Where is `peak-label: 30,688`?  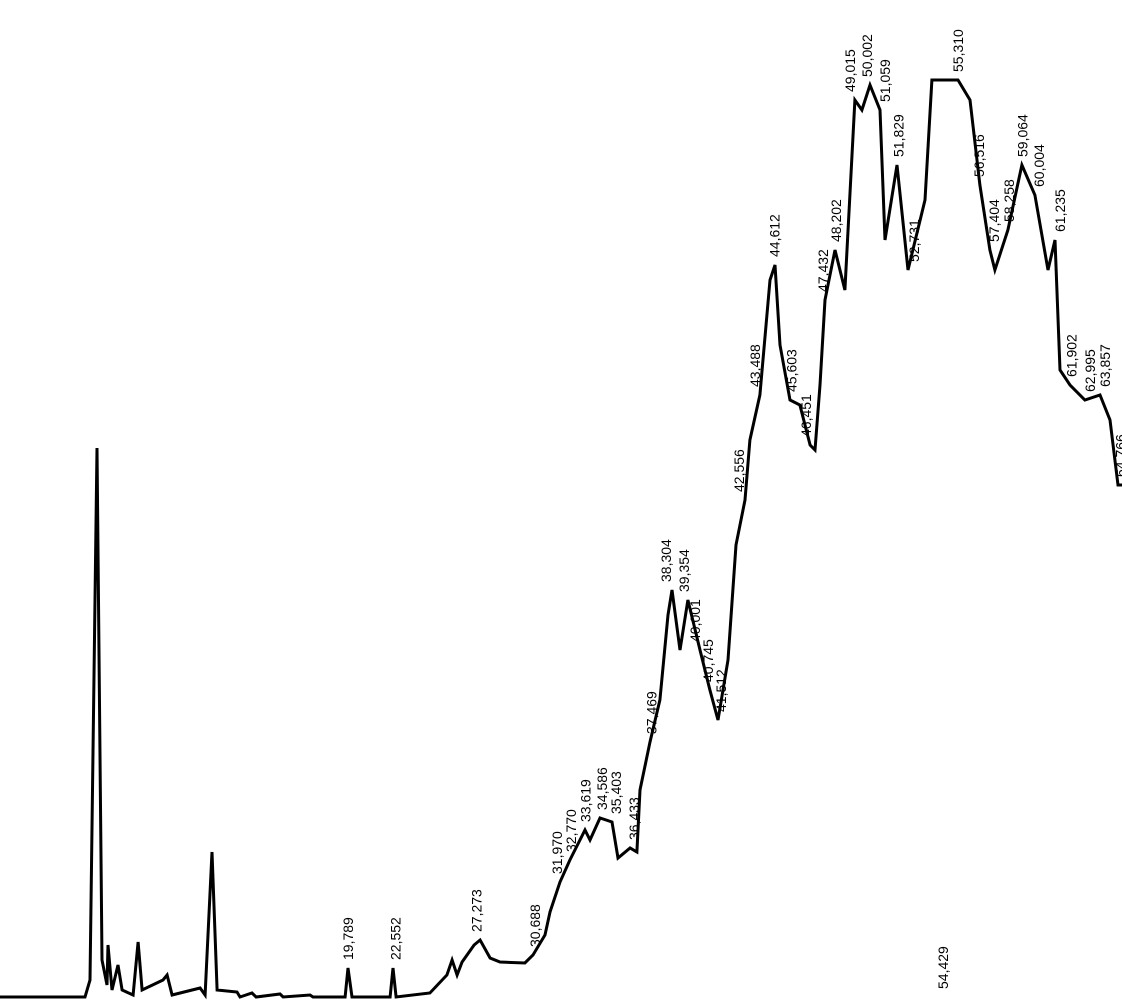 peak-label: 30,688 is located at coordinates (535, 925).